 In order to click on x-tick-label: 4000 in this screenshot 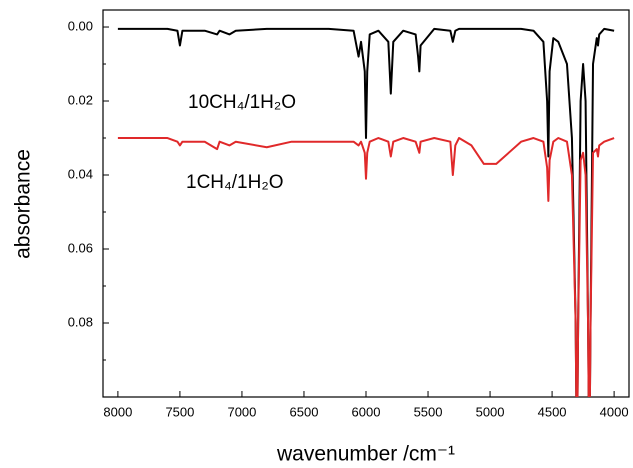, I will do `click(614, 411)`.